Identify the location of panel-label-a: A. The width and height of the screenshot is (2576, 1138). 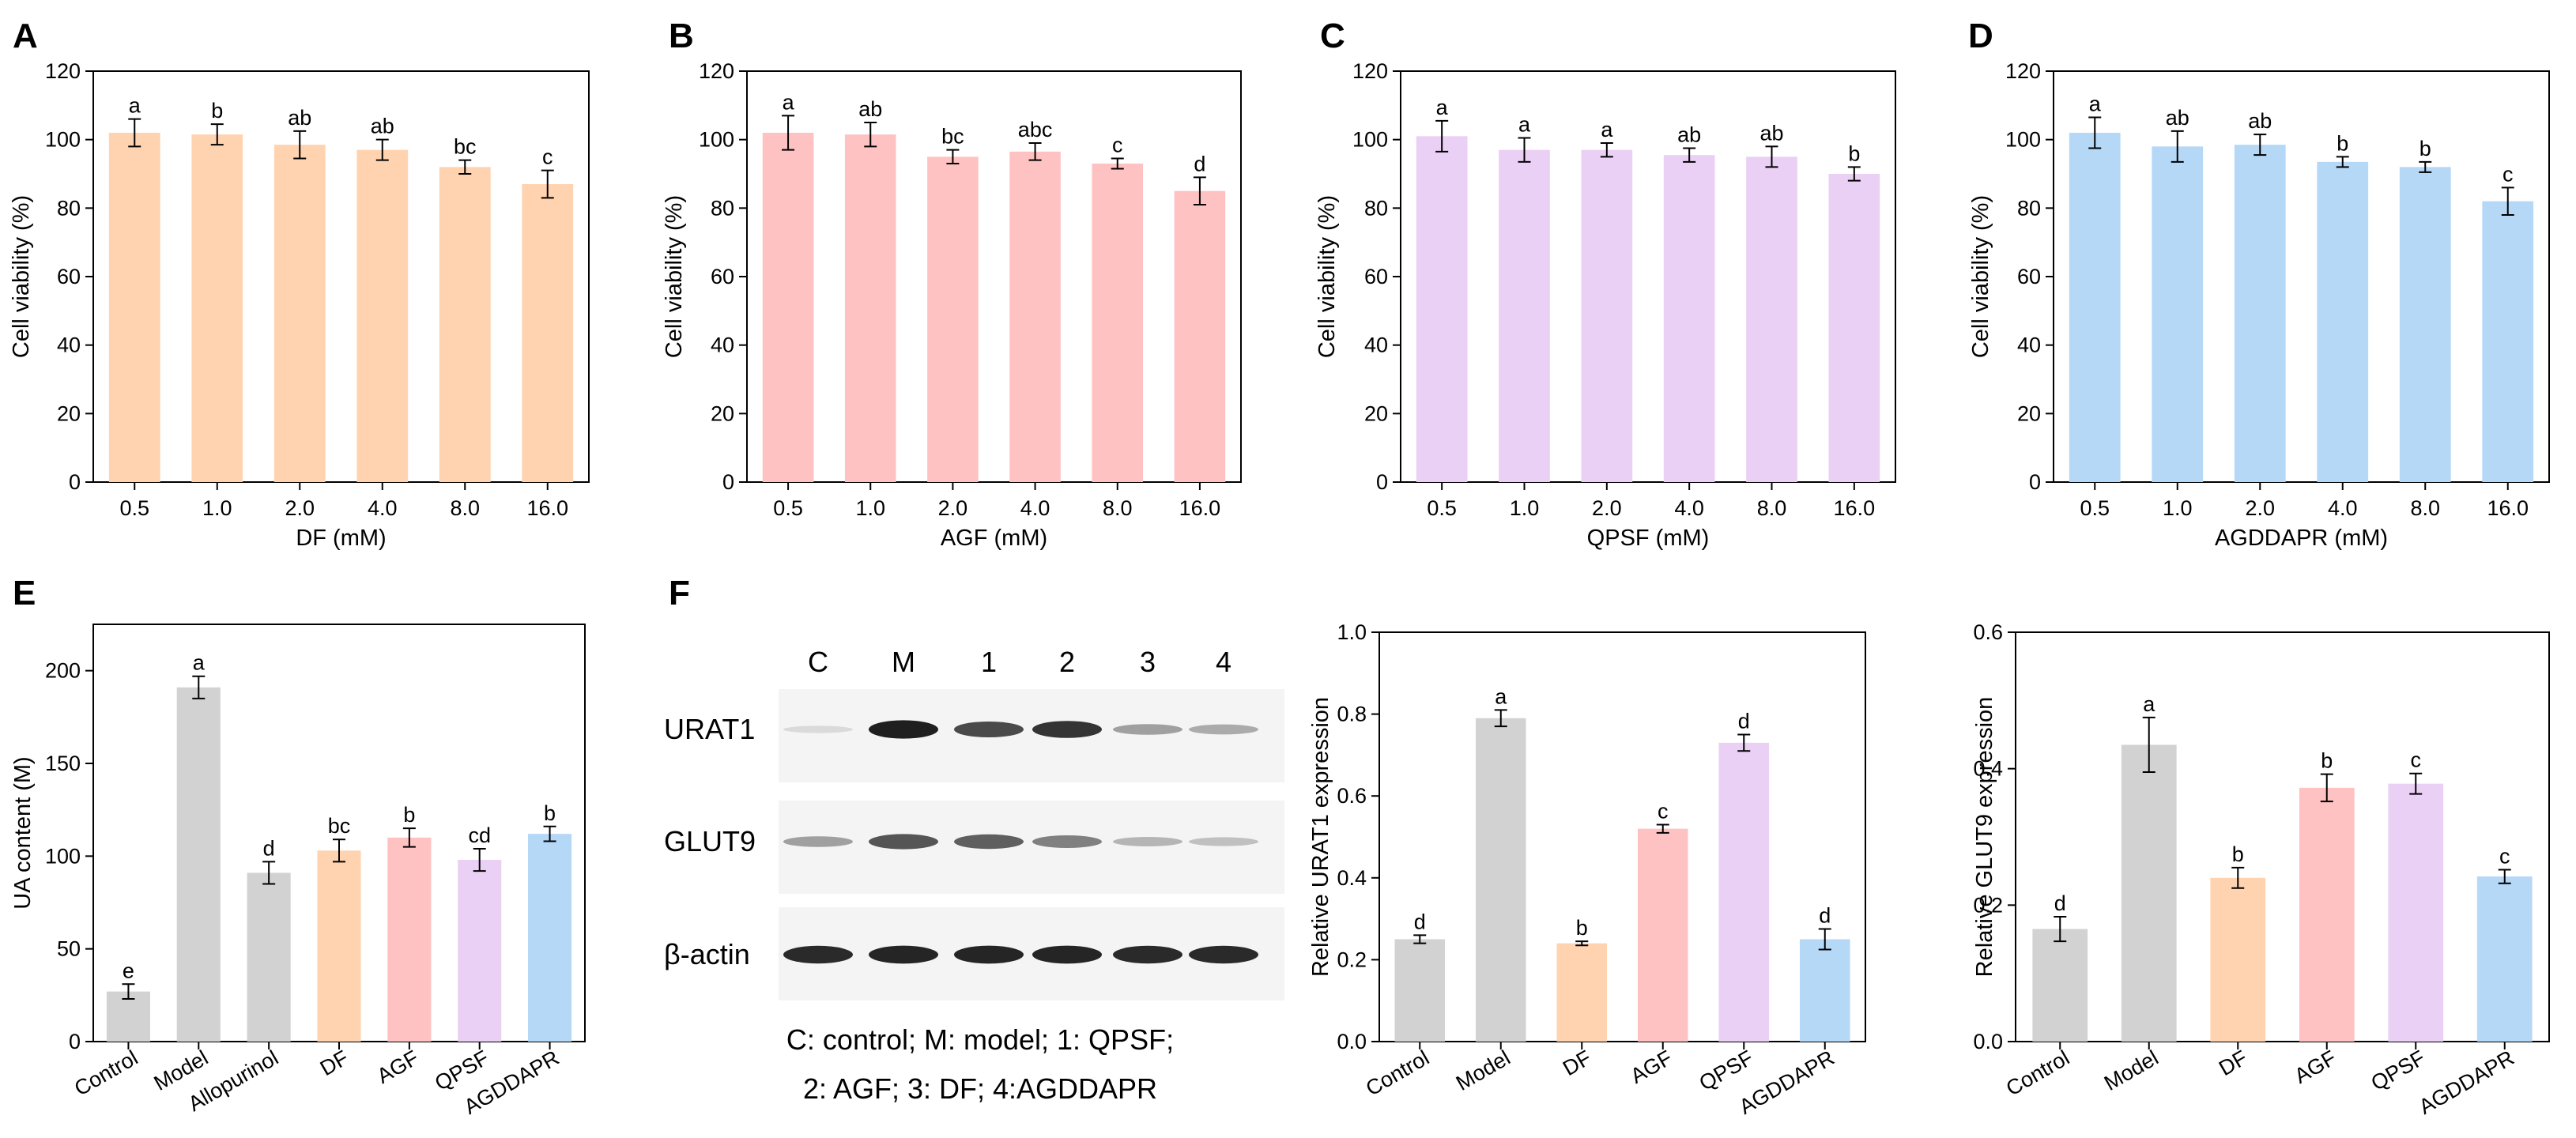
(26, 36).